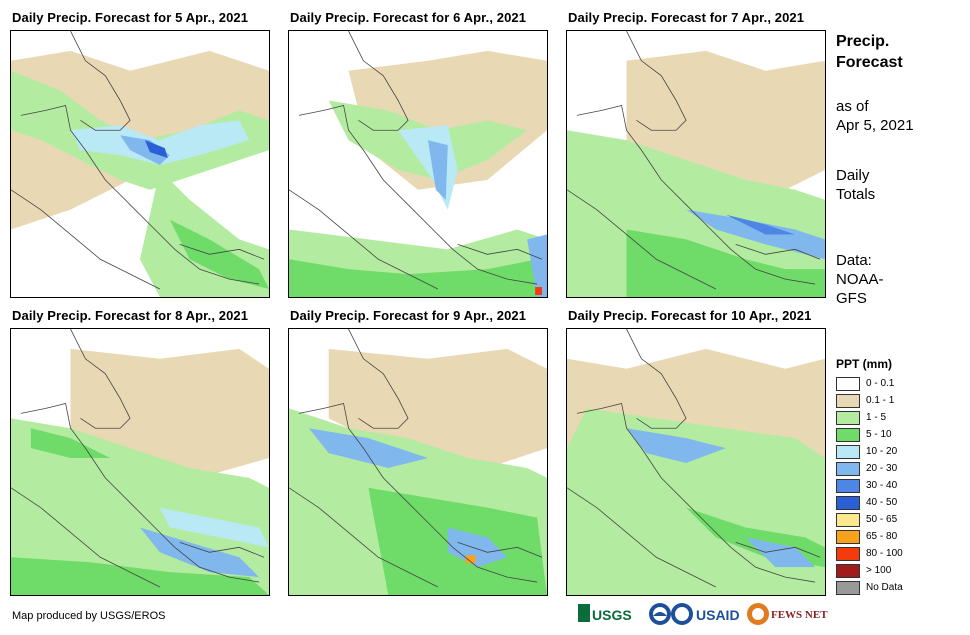 The height and width of the screenshot is (635, 970). What do you see at coordinates (863, 41) in the screenshot?
I see `sidebar-title-line1: Precip.` at bounding box center [863, 41].